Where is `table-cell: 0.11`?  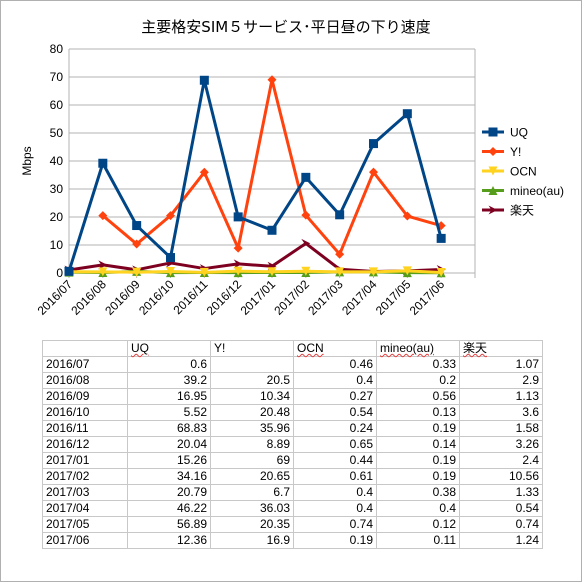 table-cell: 0.11 is located at coordinates (418, 540).